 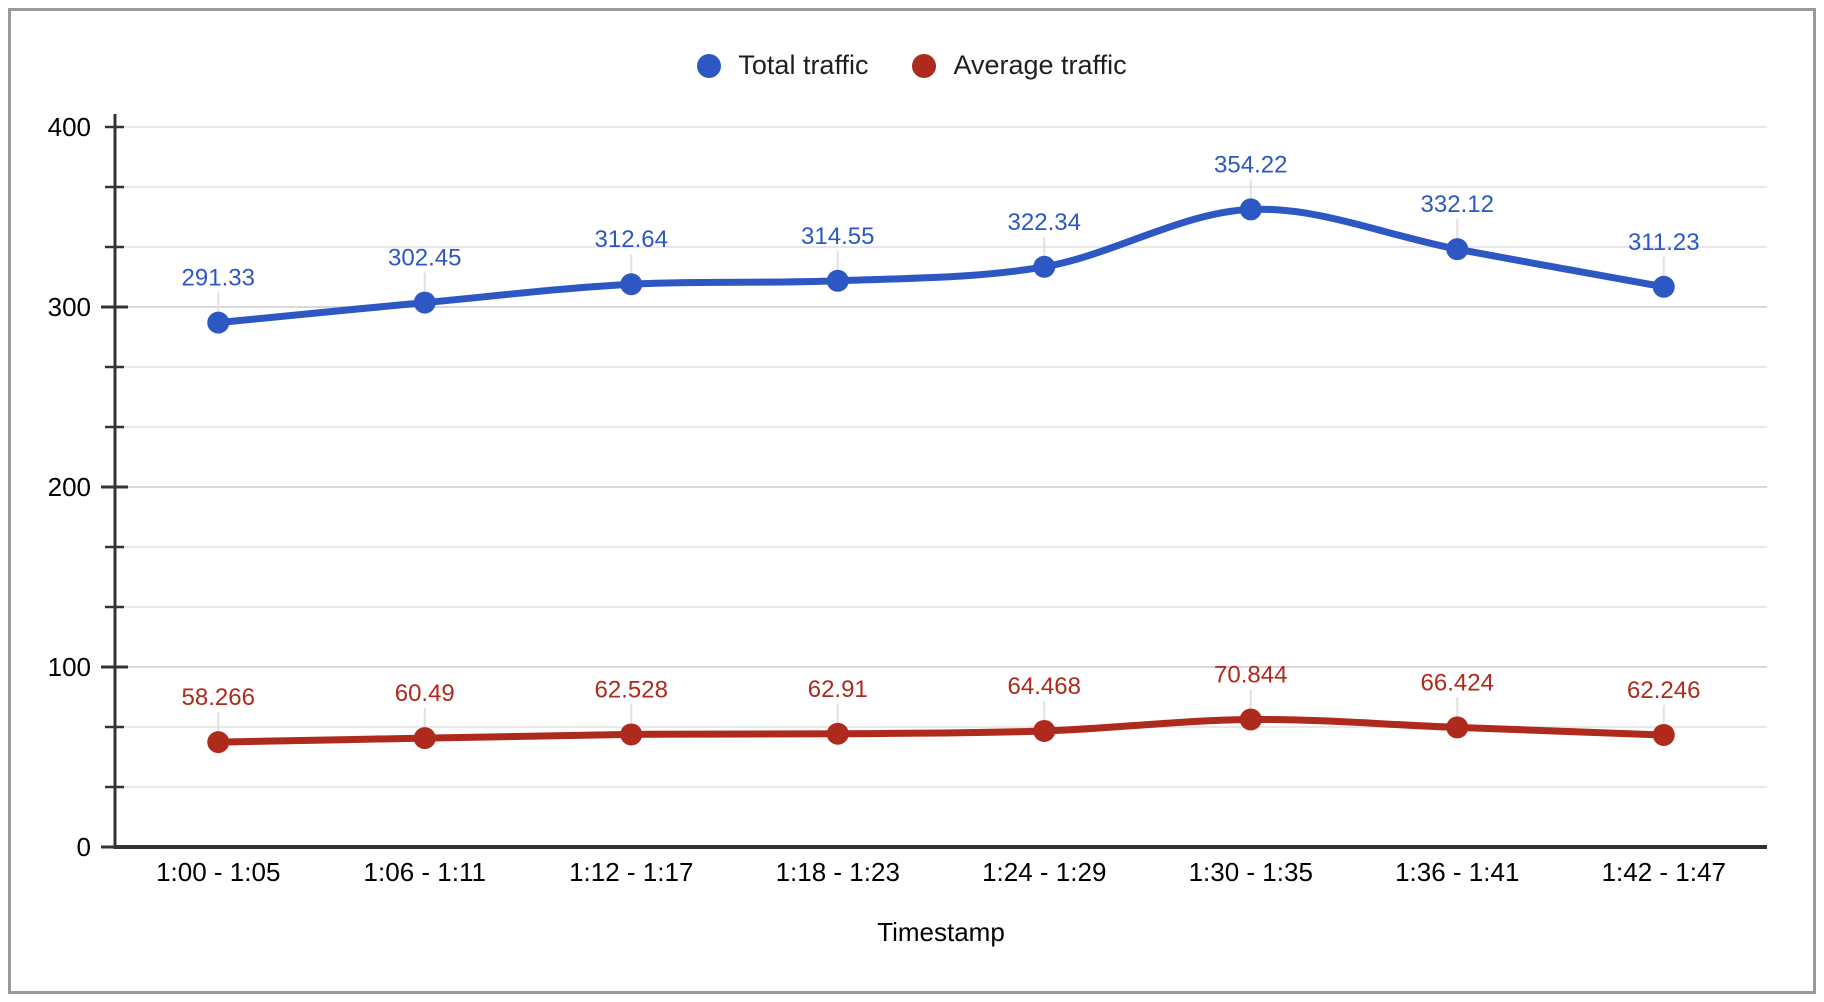 What do you see at coordinates (837, 236) in the screenshot?
I see `data-label-total-traffic-3: 314.55` at bounding box center [837, 236].